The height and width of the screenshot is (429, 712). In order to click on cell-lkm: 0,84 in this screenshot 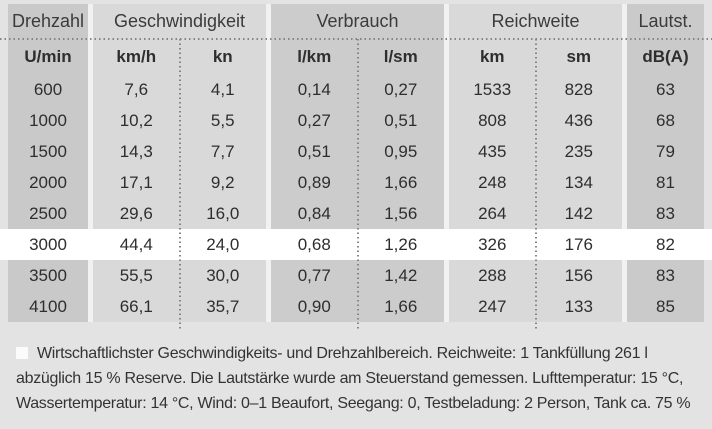, I will do `click(314, 213)`.